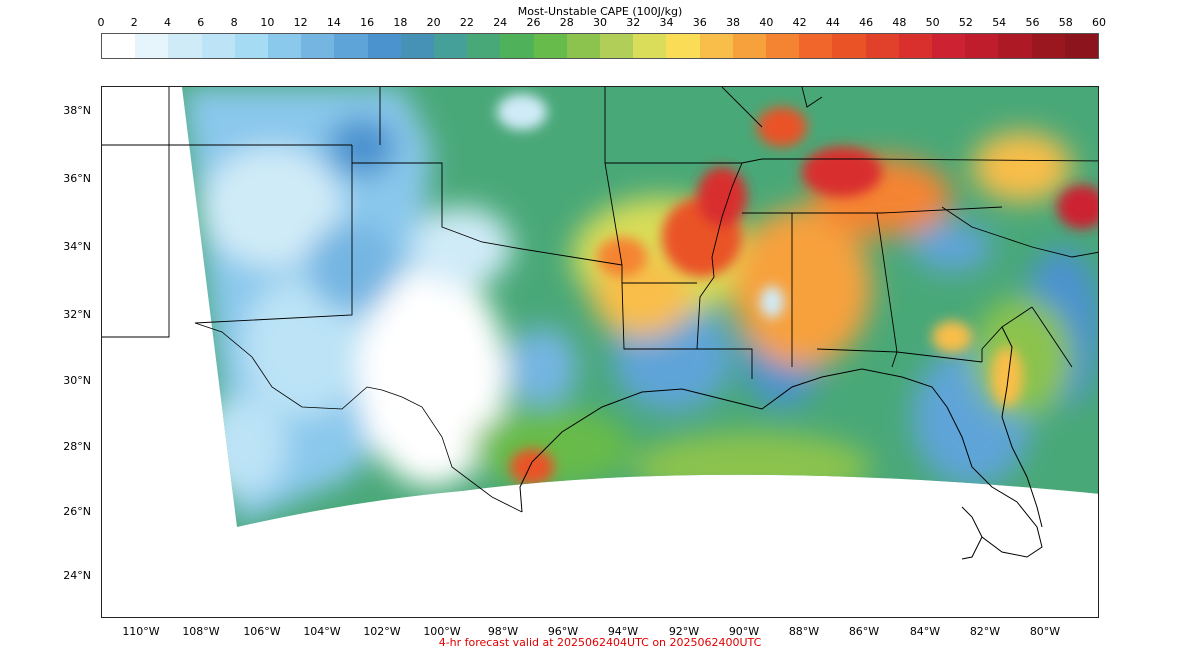 The width and height of the screenshot is (1200, 650). Describe the element at coordinates (77, 314) in the screenshot. I see `lat-label-32n: 32°N` at that location.